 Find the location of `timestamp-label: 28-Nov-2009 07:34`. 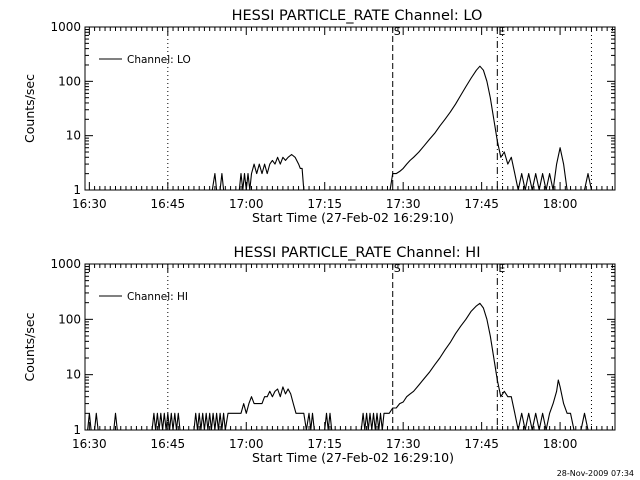

timestamp-label: 28-Nov-2009 07:34 is located at coordinates (595, 473).